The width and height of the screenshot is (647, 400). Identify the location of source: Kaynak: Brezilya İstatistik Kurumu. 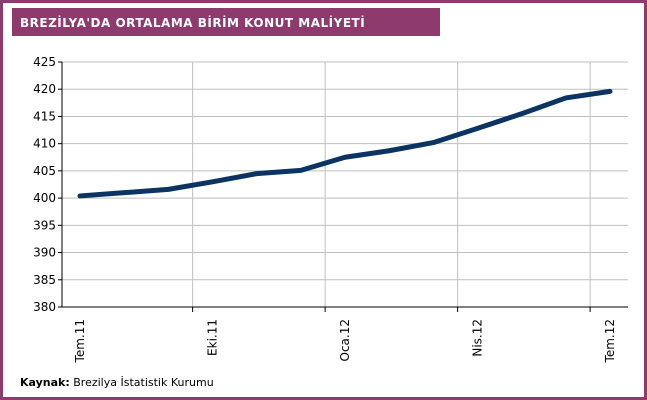
(117, 382).